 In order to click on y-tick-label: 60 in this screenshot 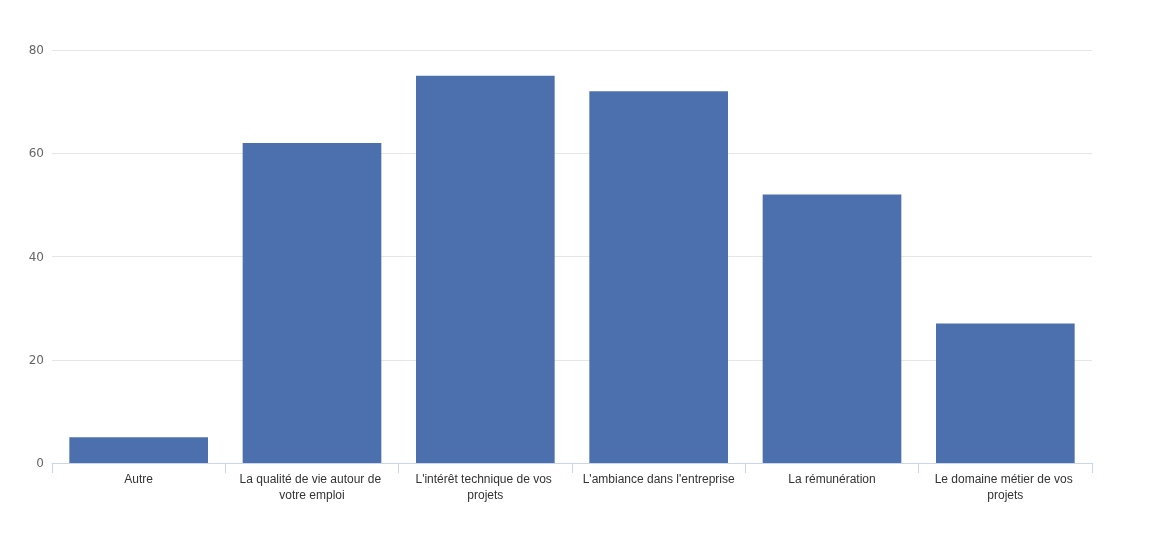, I will do `click(36, 153)`.